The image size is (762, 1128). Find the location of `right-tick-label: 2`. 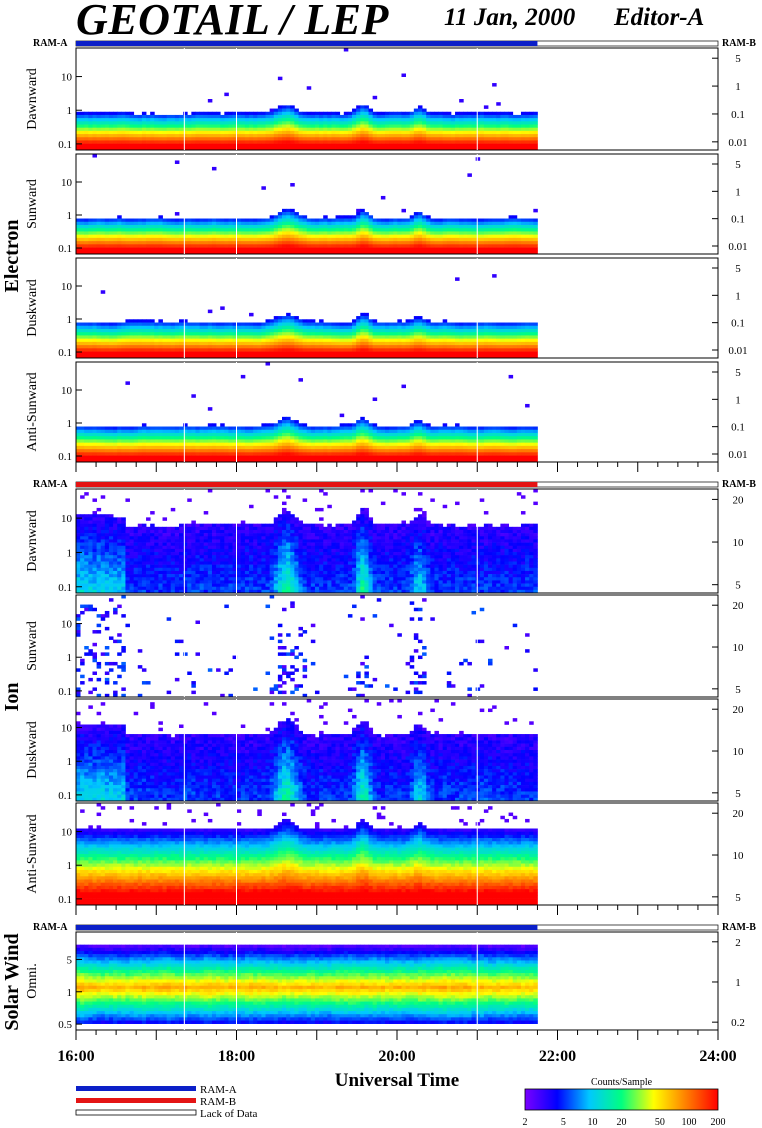

right-tick-label: 2 is located at coordinates (738, 943).